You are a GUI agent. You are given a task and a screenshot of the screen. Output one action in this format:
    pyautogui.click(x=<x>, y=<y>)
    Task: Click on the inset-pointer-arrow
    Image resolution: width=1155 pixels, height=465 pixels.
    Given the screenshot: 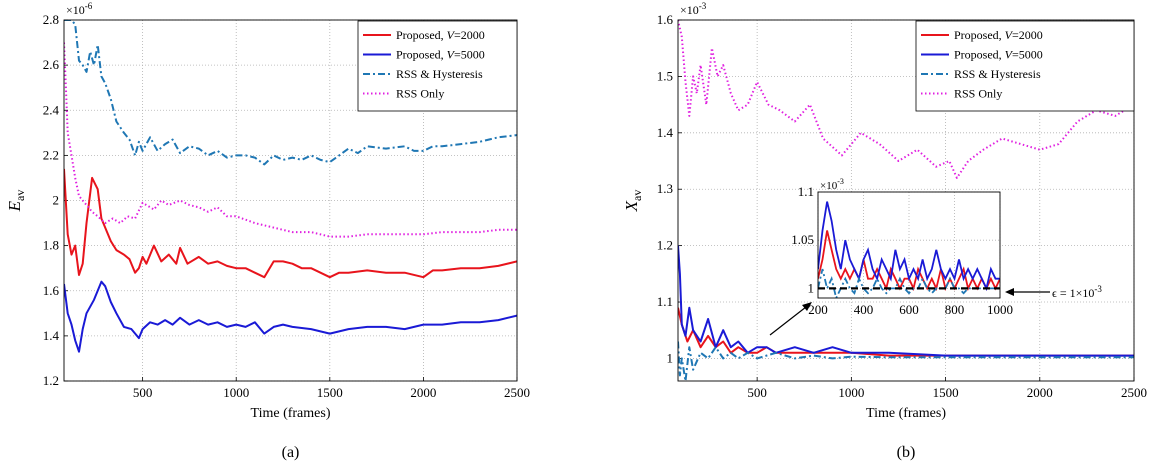 What is the action you would take?
    pyautogui.click(x=788, y=321)
    